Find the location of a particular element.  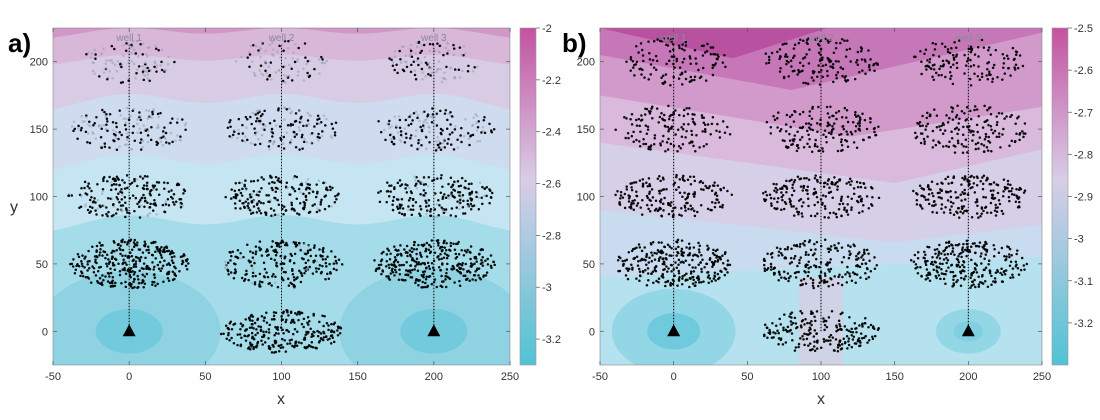

colorbar-tick-label: -2.8 is located at coordinates (551, 236).